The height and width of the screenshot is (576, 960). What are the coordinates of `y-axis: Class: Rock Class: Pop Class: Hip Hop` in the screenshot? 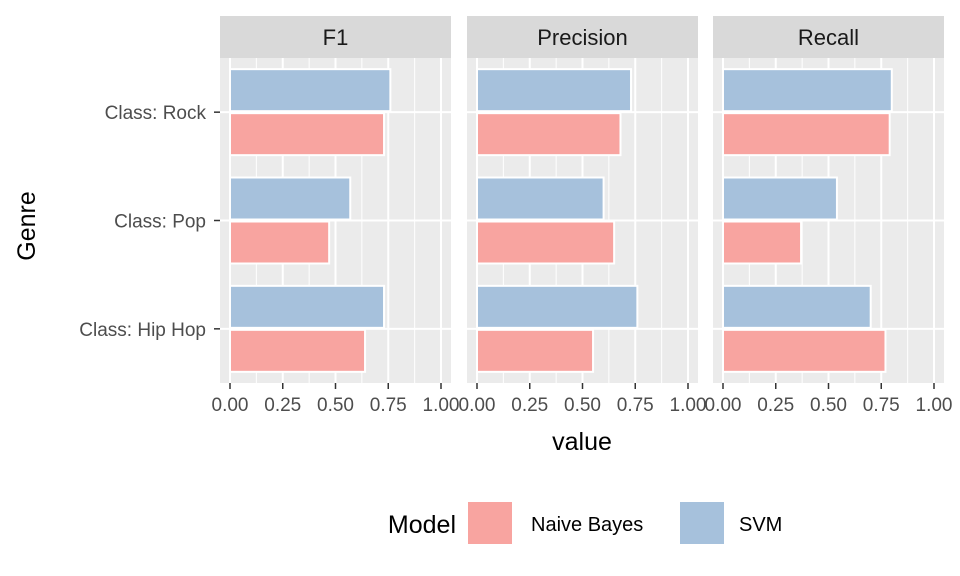 It's located at (149, 222).